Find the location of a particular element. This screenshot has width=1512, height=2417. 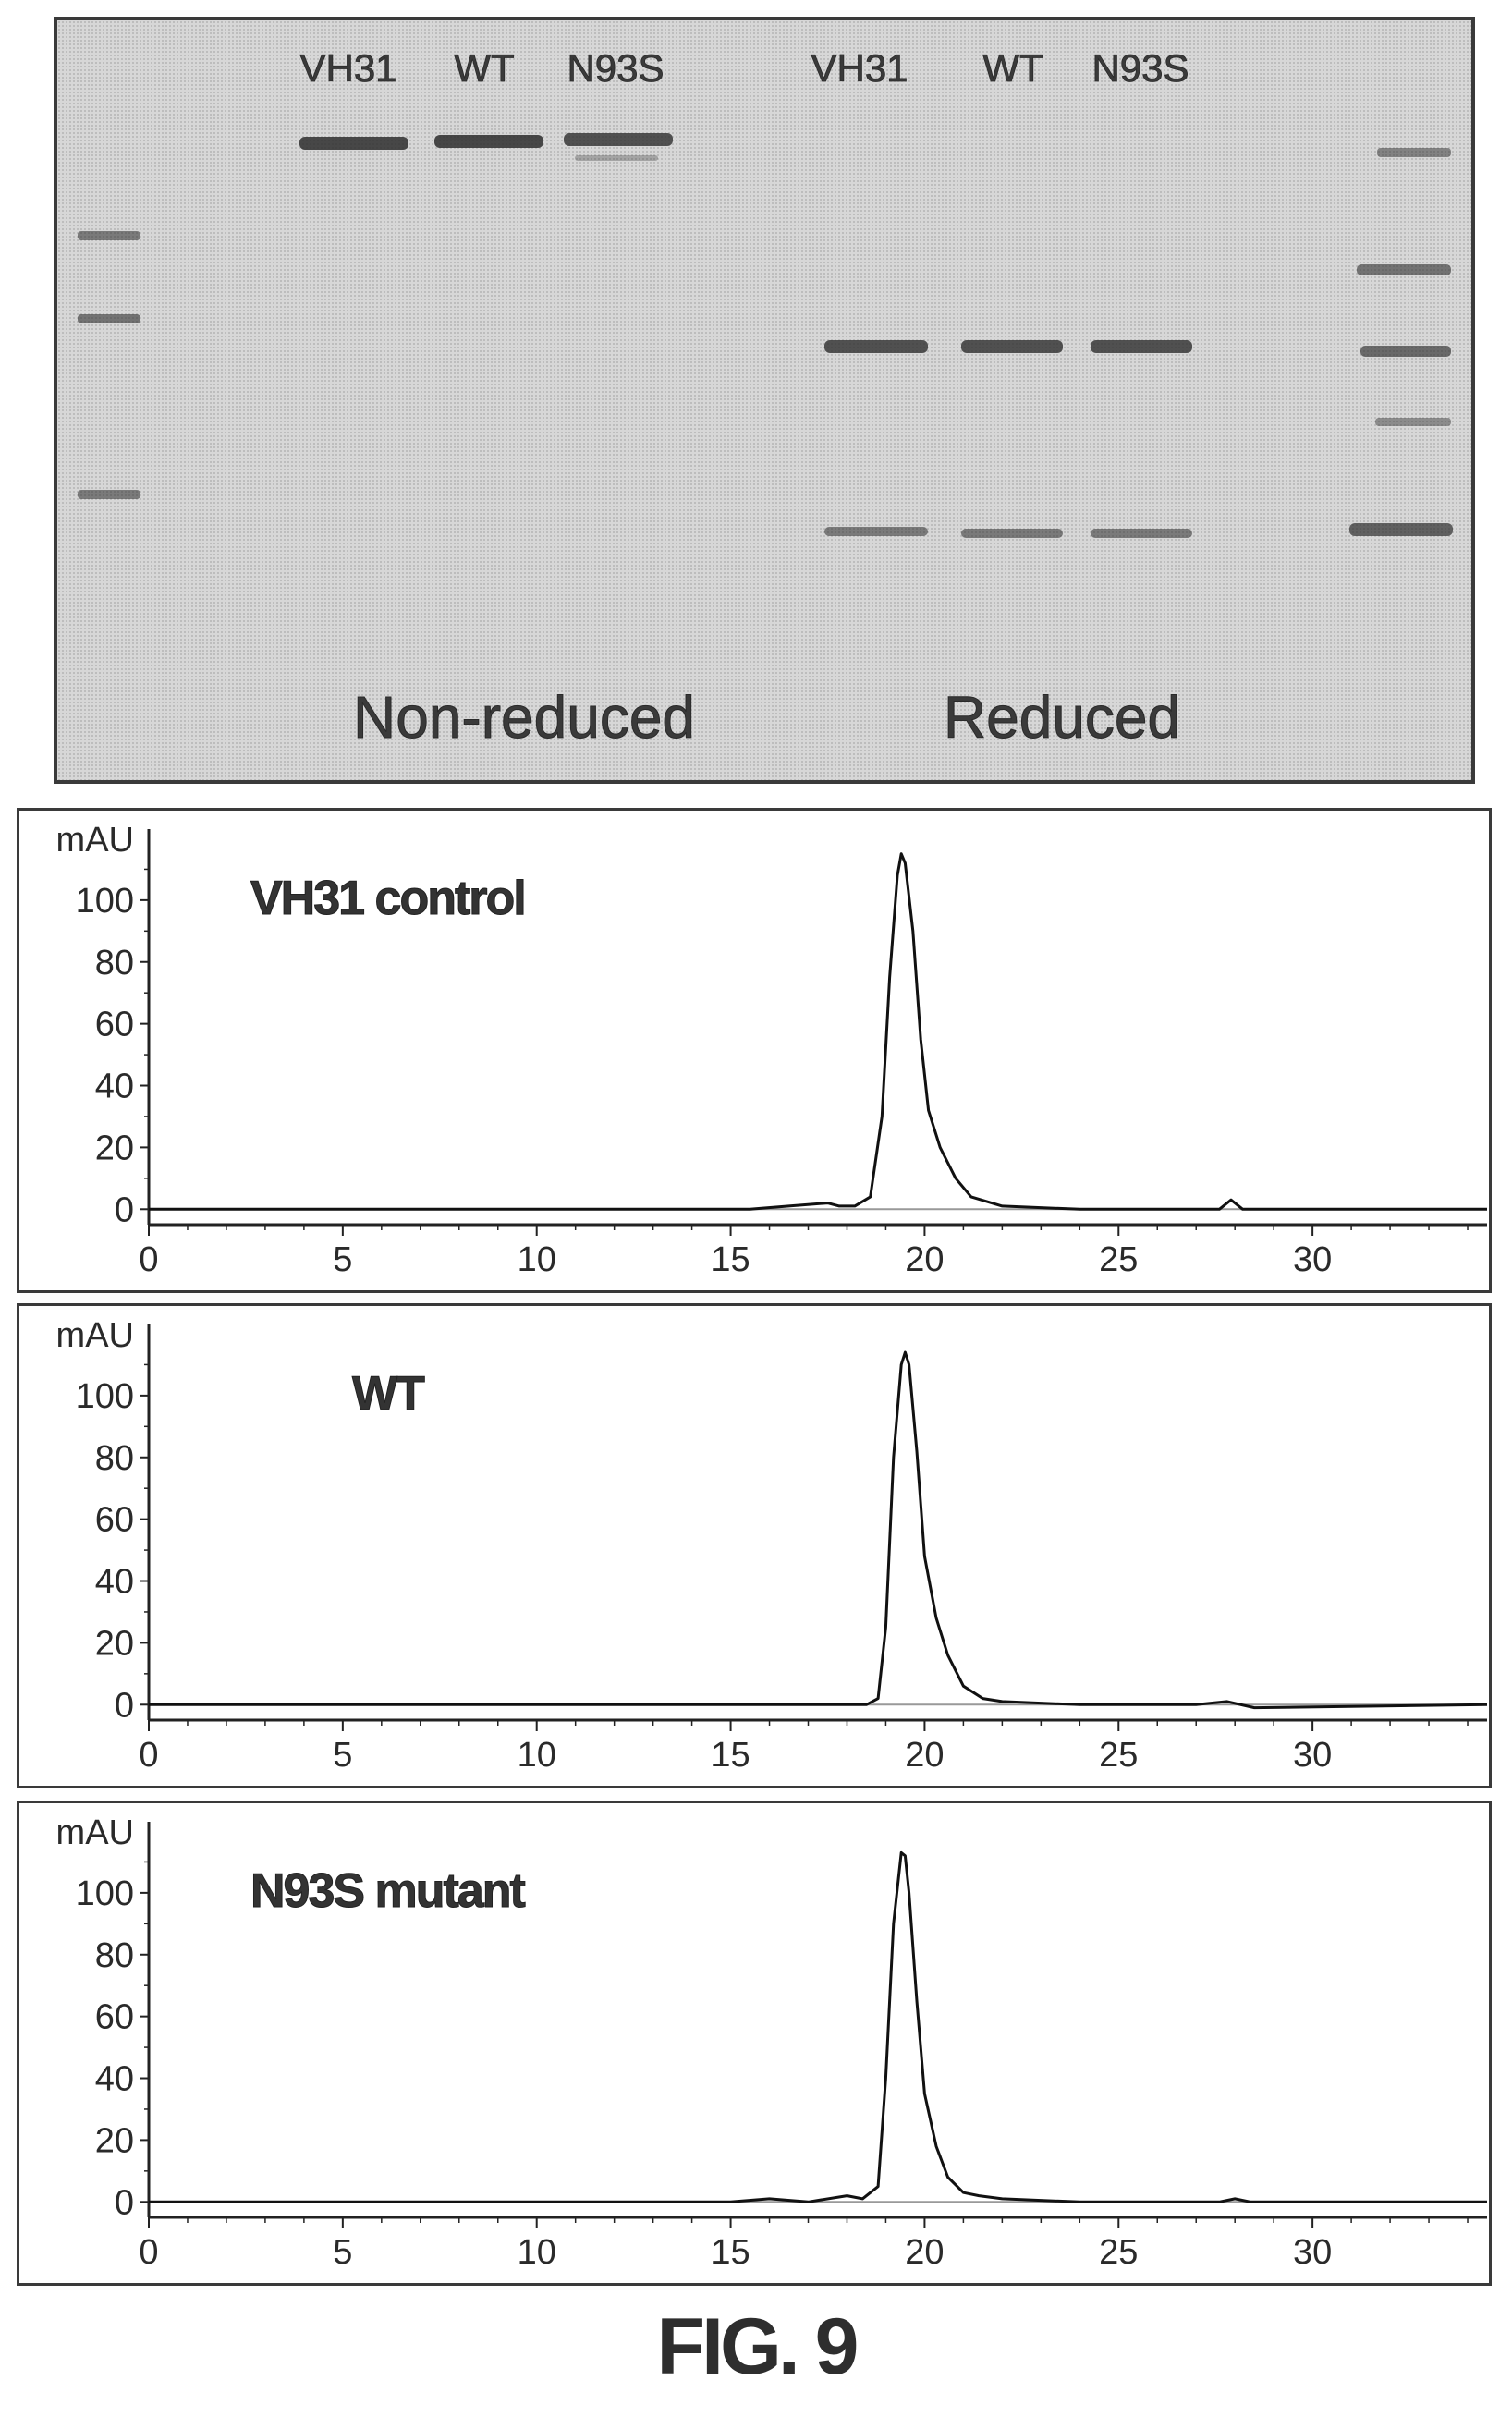

gel-band-nonreduced-vh31 is located at coordinates (354, 143).